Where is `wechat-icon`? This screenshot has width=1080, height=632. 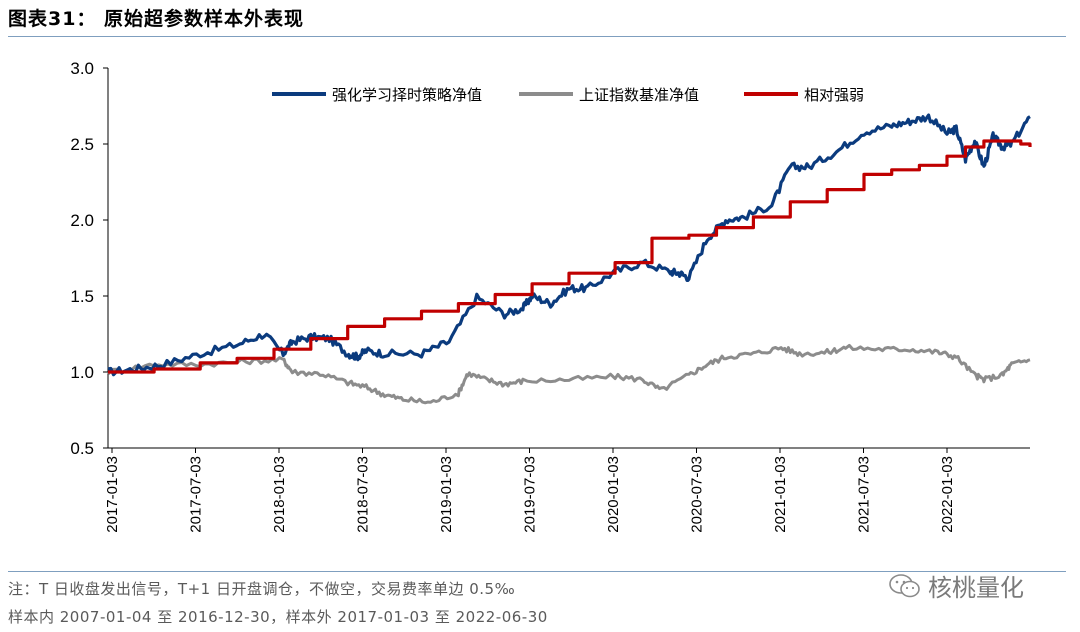 wechat-icon is located at coordinates (904, 585).